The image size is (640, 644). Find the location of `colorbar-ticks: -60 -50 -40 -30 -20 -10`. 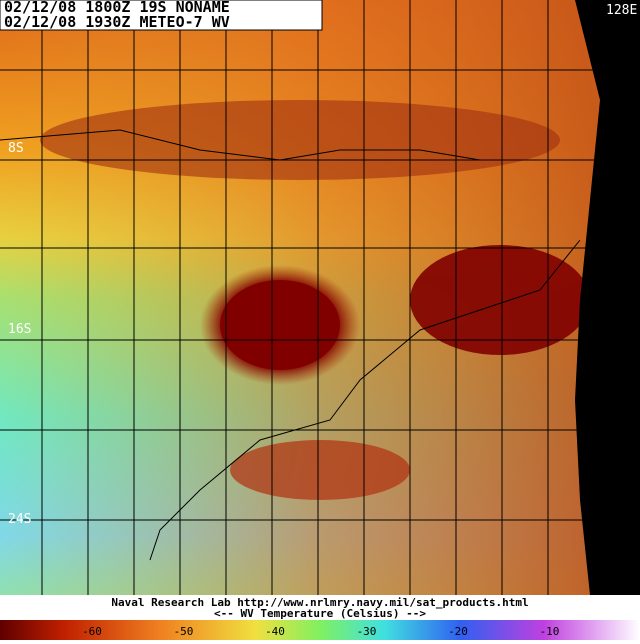

colorbar-ticks: -60 -50 -40 -30 -20 -10 is located at coordinates (320, 631).